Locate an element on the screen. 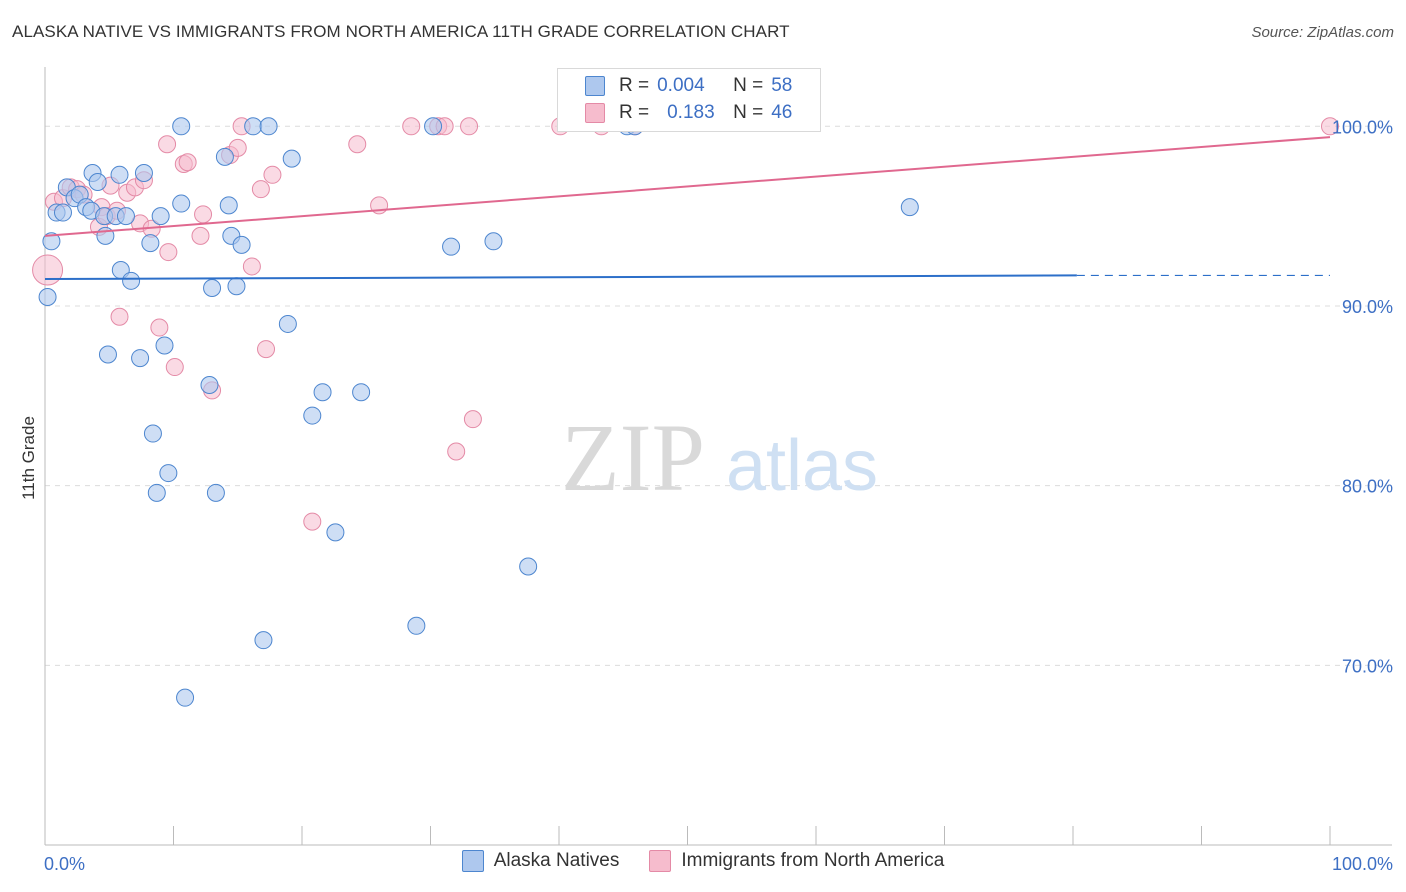  watermark: ZIP atlas is located at coordinates (719, 457).